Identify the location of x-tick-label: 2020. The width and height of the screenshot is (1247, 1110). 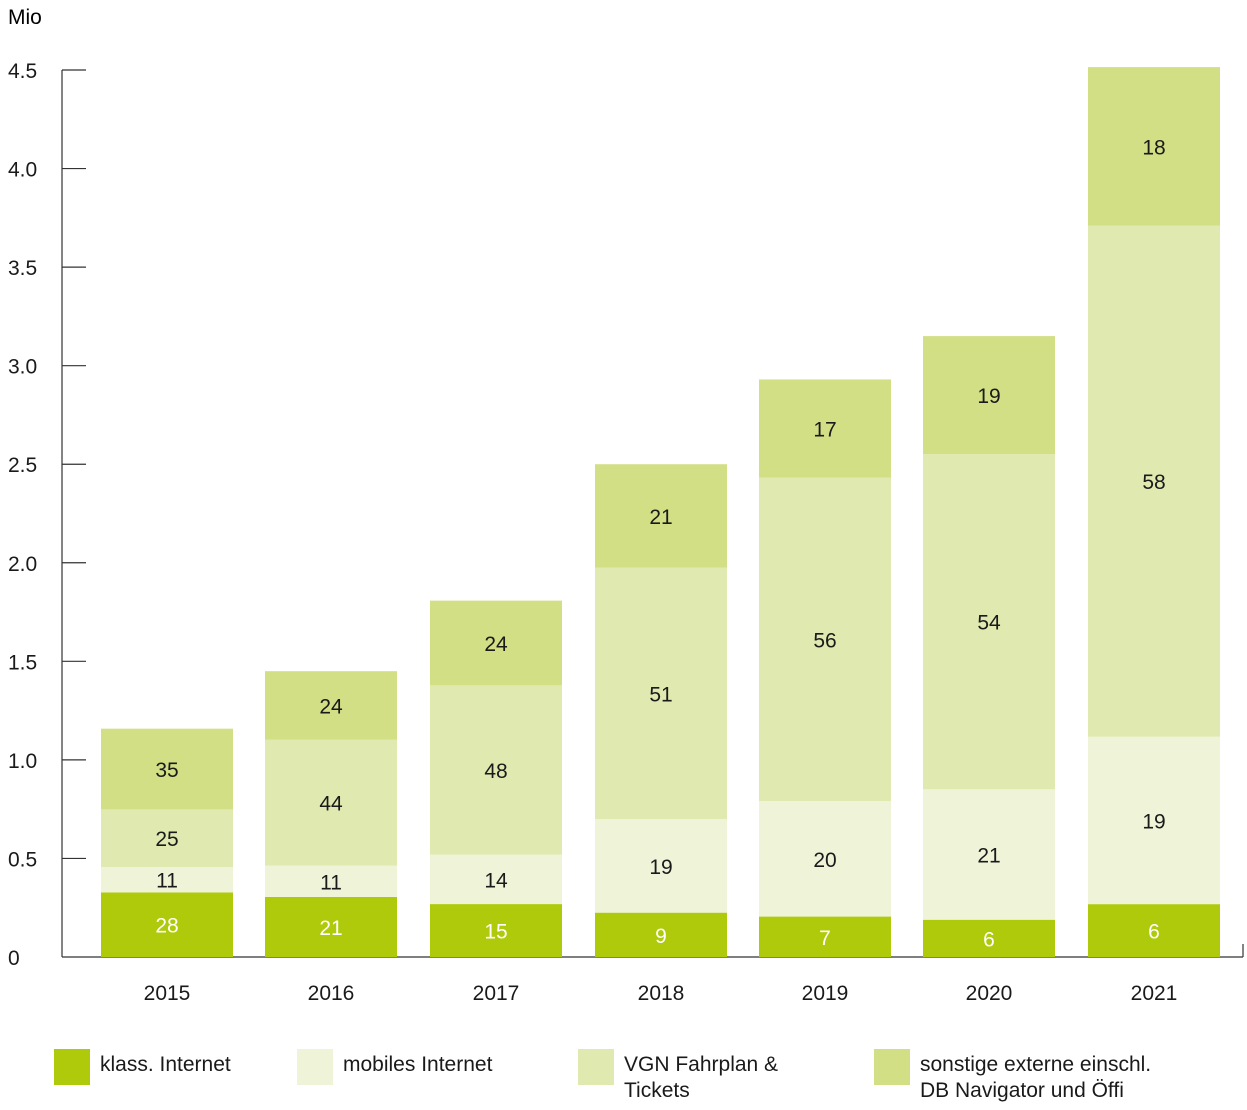
(989, 993).